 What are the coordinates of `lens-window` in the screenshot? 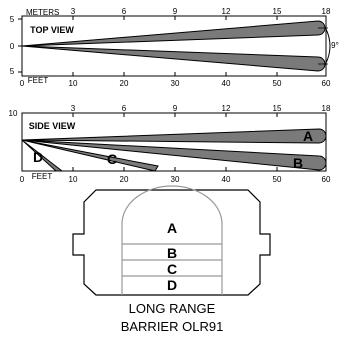 It's located at (172, 240).